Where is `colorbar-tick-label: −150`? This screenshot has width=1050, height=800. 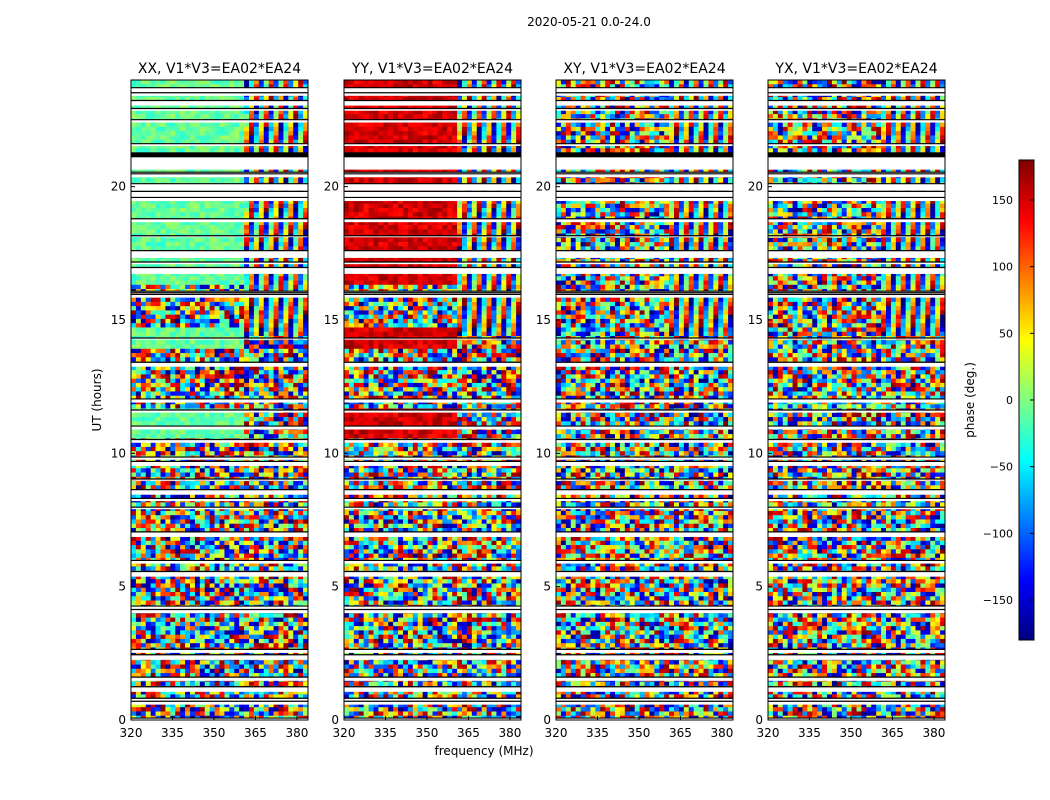 colorbar-tick-label: −150 is located at coordinates (998, 600).